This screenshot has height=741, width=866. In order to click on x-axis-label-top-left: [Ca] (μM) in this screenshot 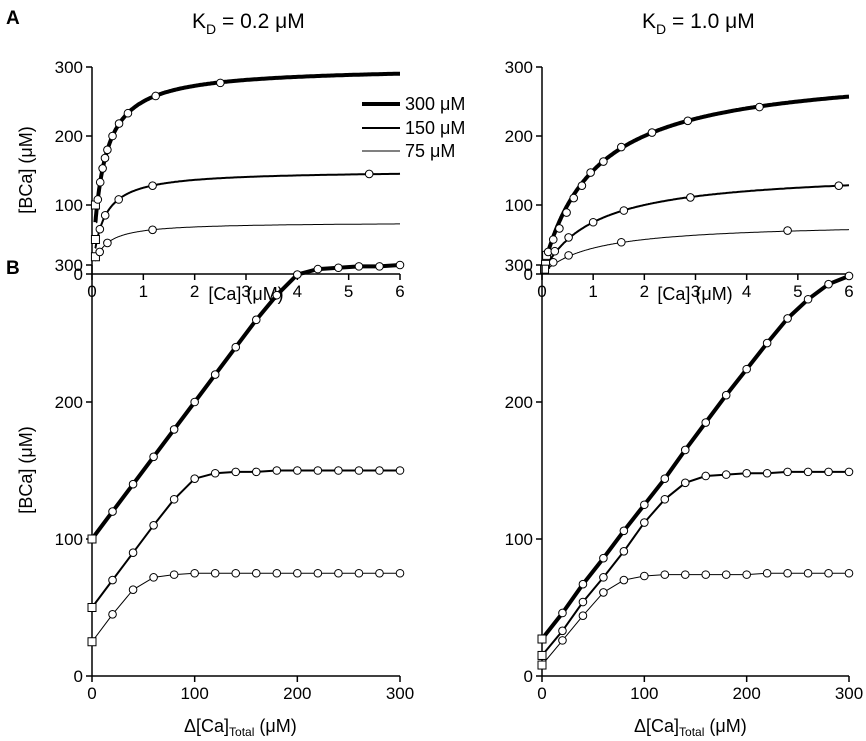, I will do `click(245, 294)`.